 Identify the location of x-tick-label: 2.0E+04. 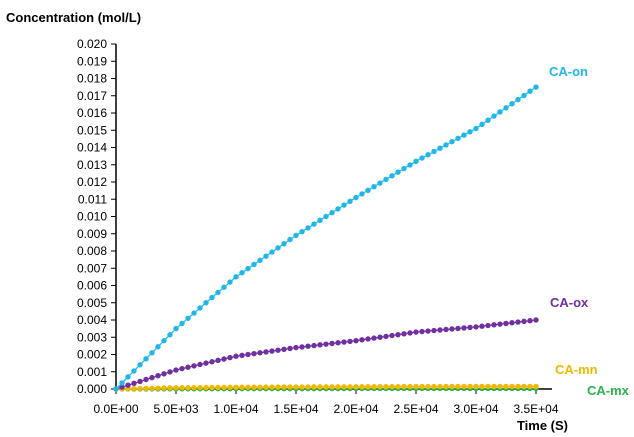
(355, 409).